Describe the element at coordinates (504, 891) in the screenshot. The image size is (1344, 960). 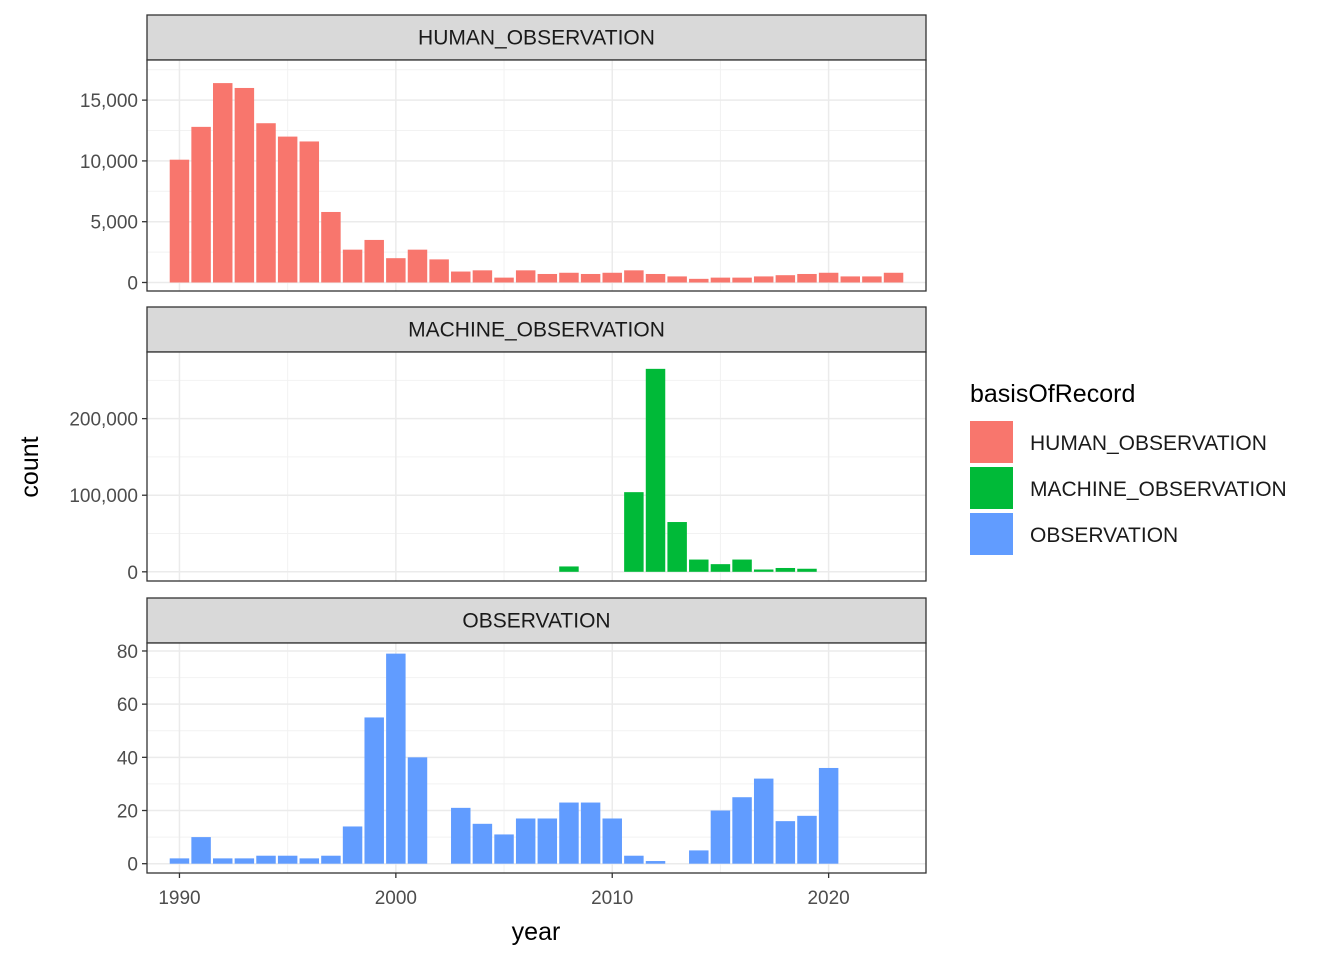
I see `x-axis: 1990 2000 2010 2020` at that location.